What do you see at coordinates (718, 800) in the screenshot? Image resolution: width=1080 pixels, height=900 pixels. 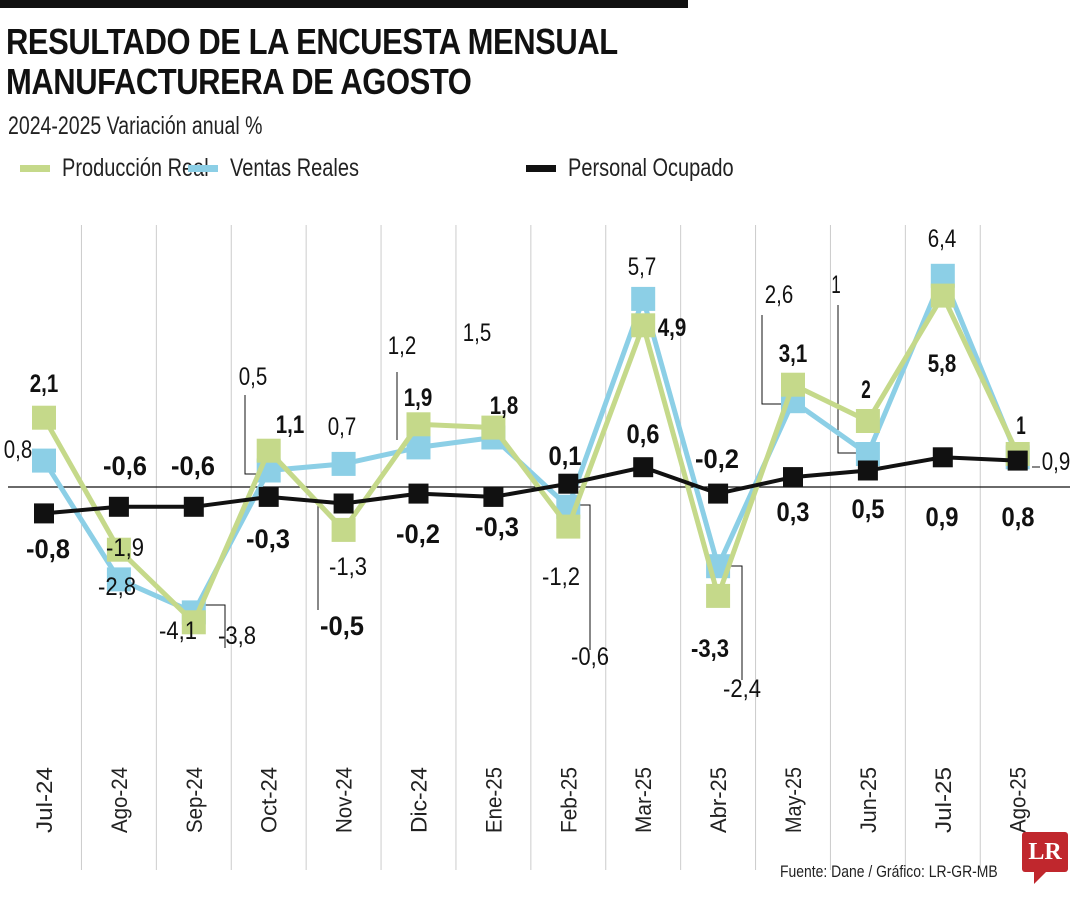 I see `x-tick-label: Abr-25` at bounding box center [718, 800].